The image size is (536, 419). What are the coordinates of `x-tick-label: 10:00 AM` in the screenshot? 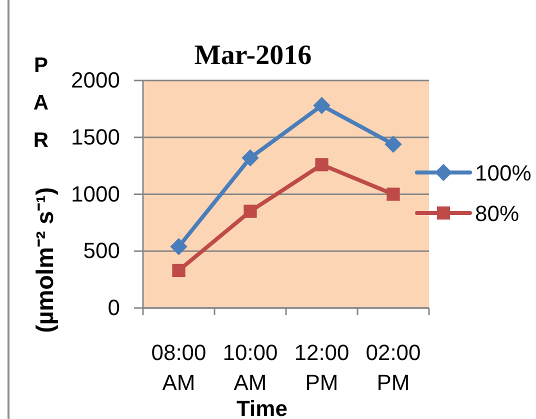 It's located at (250, 367).